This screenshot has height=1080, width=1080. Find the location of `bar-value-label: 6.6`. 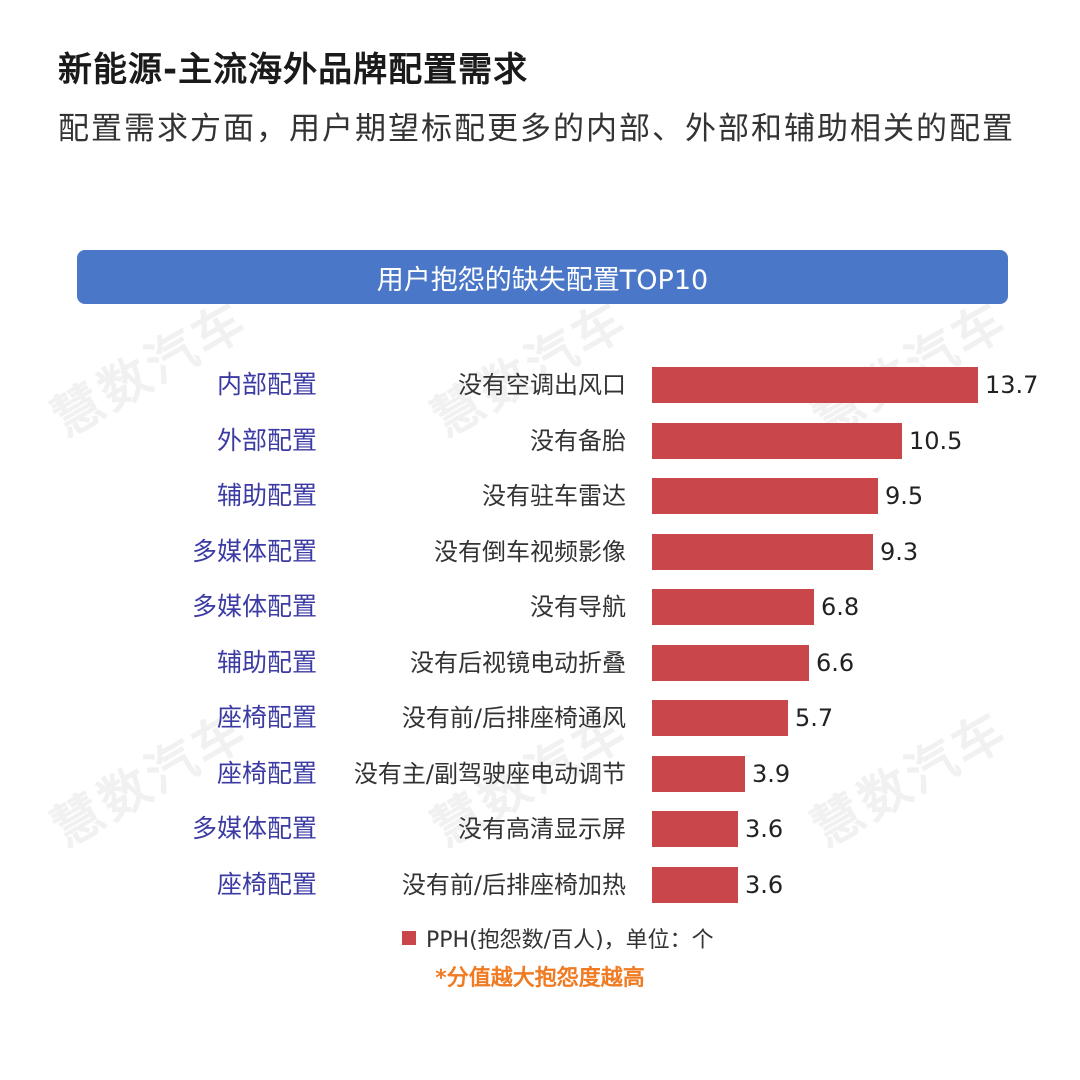

bar-value-label: 6.6 is located at coordinates (835, 663).